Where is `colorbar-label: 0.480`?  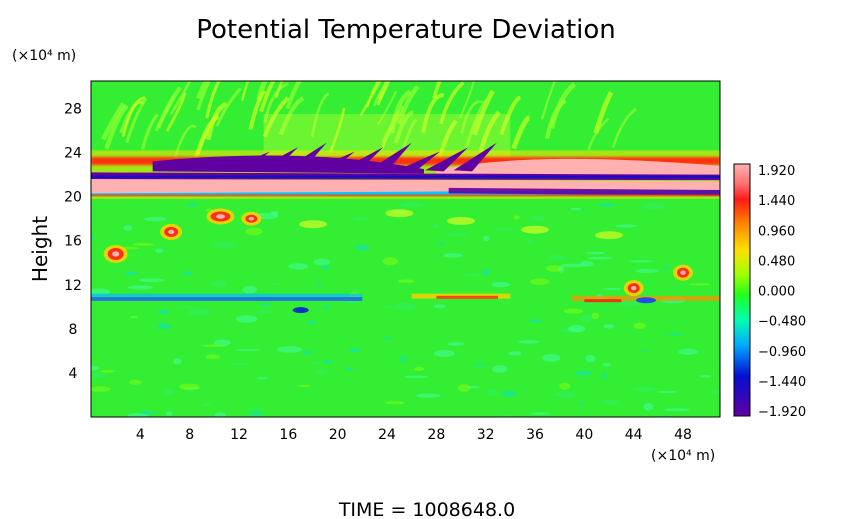 colorbar-label: 0.480 is located at coordinates (776, 261).